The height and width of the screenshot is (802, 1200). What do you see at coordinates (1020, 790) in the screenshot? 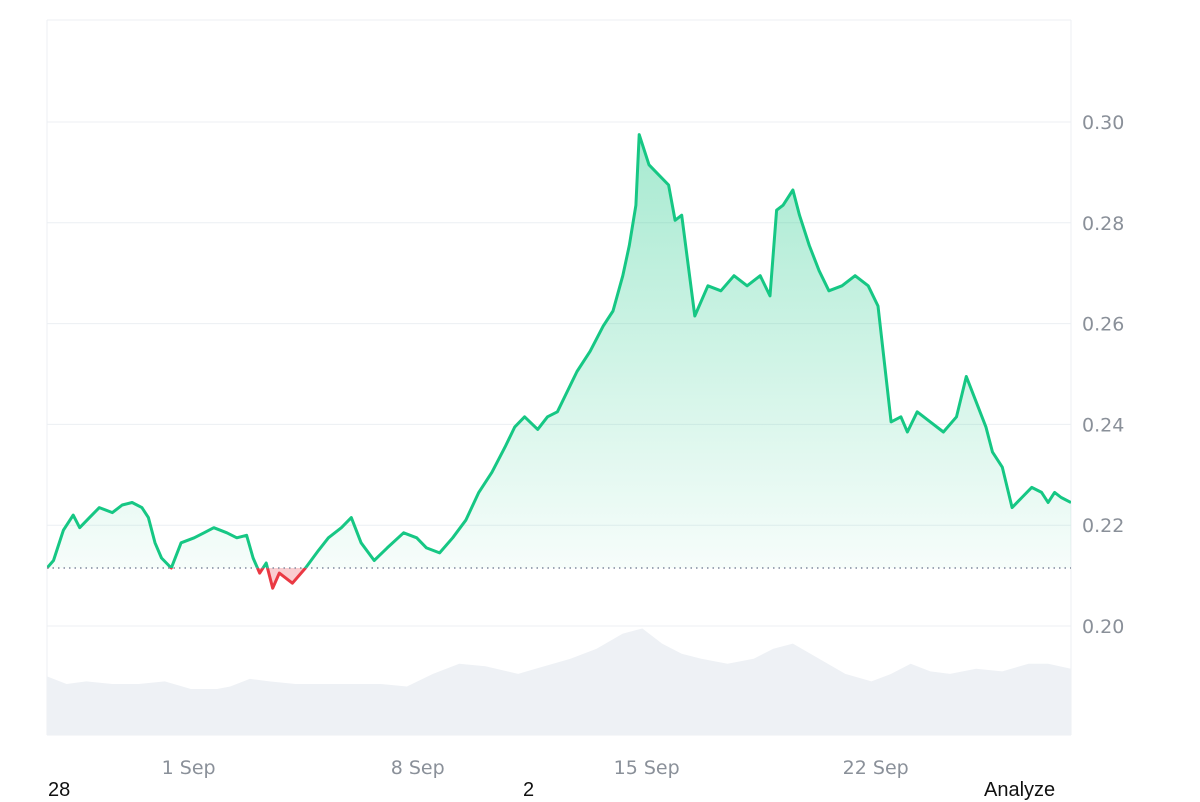
I see `analyze-link: Analyze` at bounding box center [1020, 790].